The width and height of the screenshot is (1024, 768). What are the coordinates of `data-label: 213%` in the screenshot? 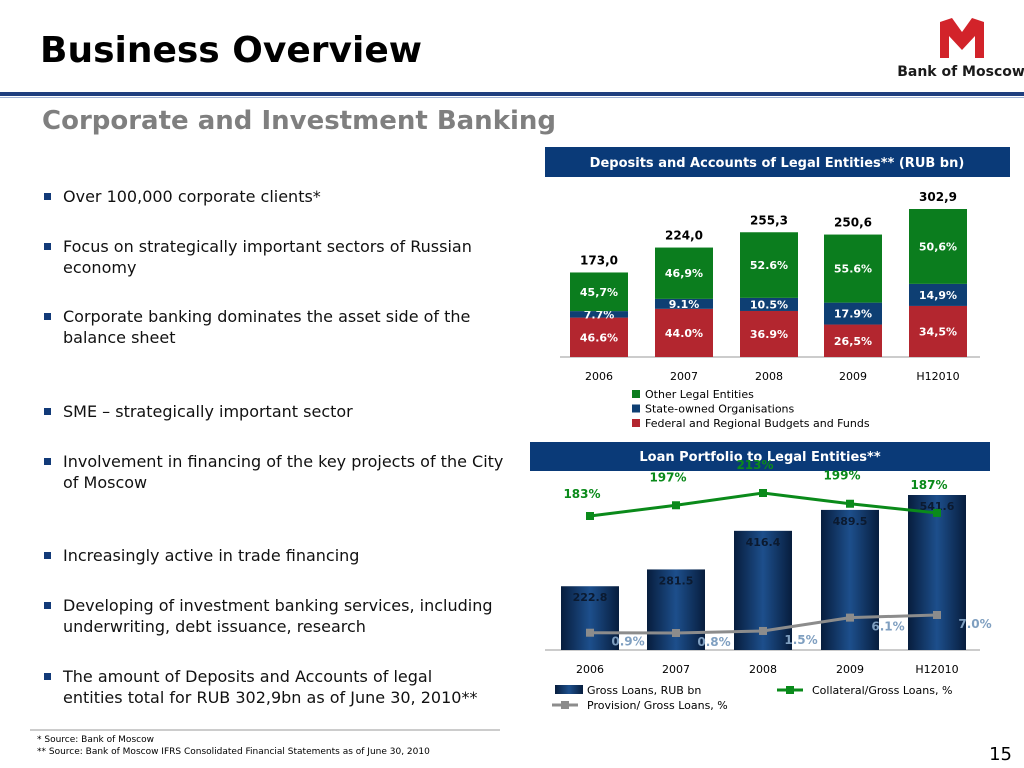 It's located at (754, 465).